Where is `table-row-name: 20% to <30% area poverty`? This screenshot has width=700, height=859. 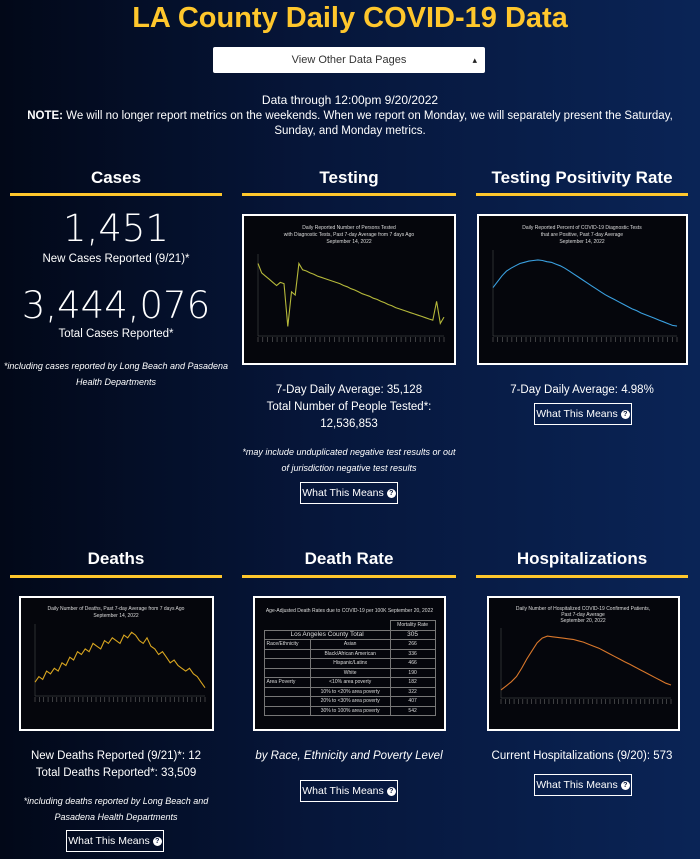 table-row-name: 20% to <30% area poverty is located at coordinates (350, 701).